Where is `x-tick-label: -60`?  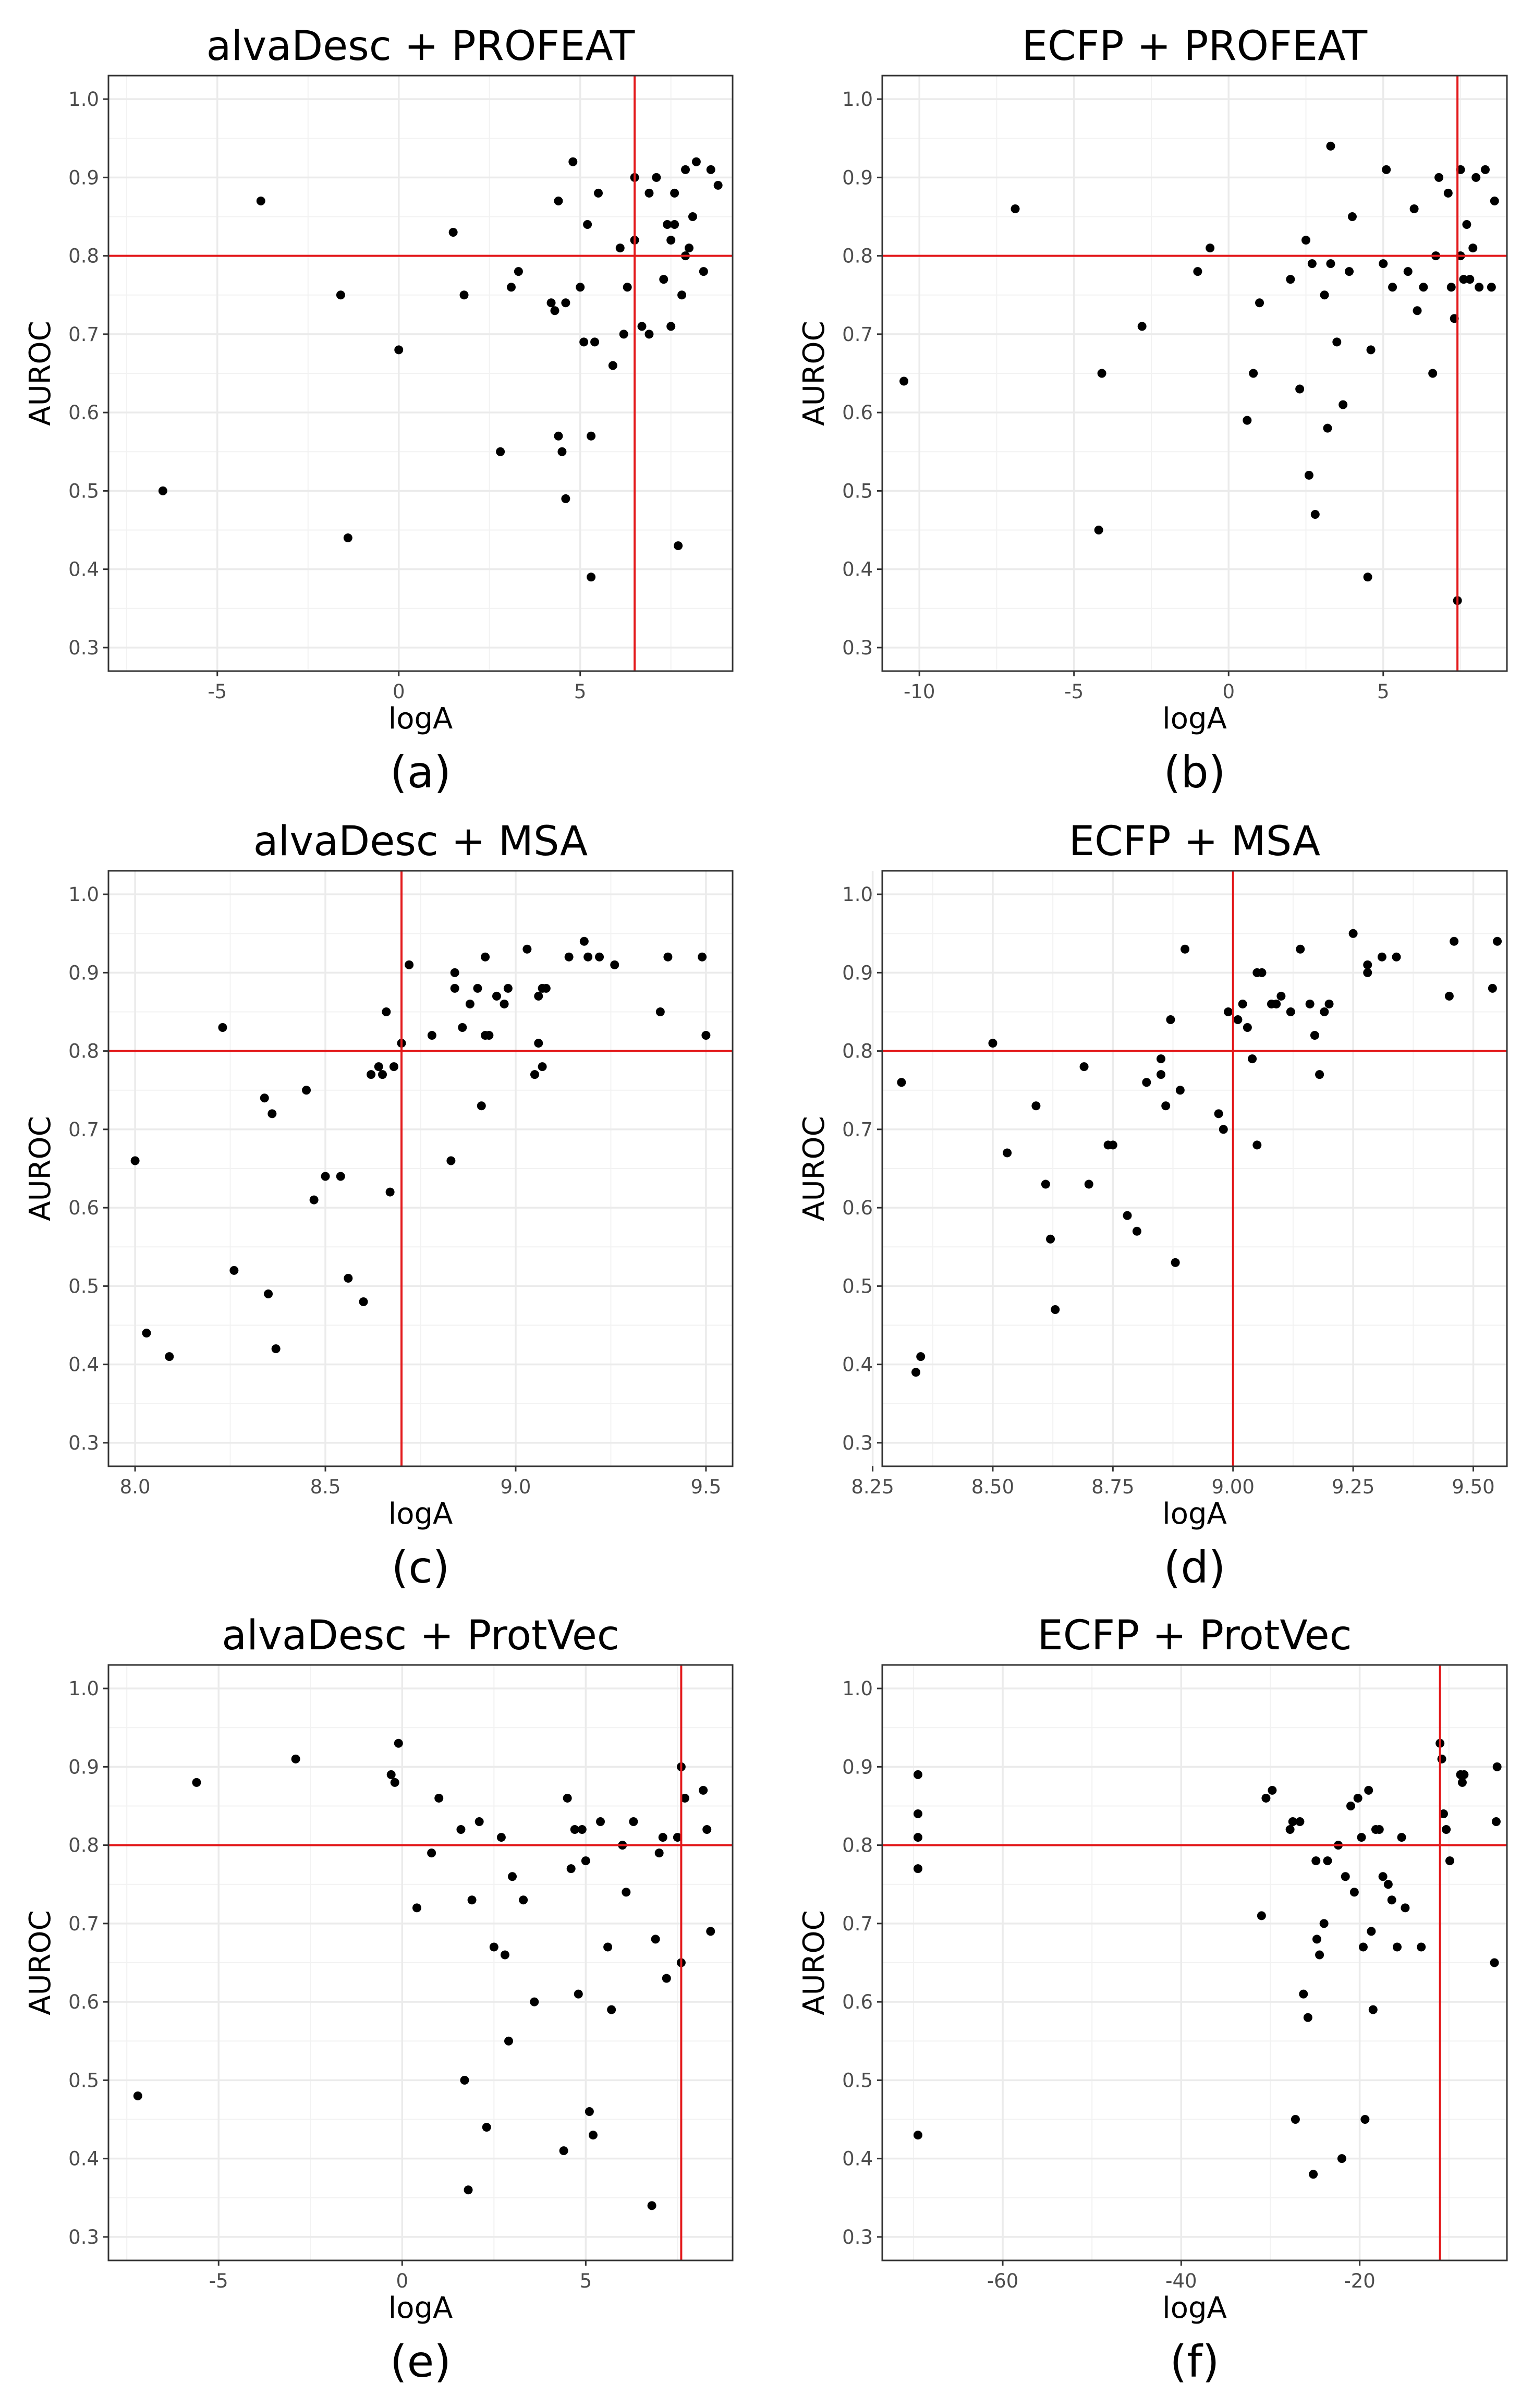 x-tick-label: -60 is located at coordinates (1002, 2281).